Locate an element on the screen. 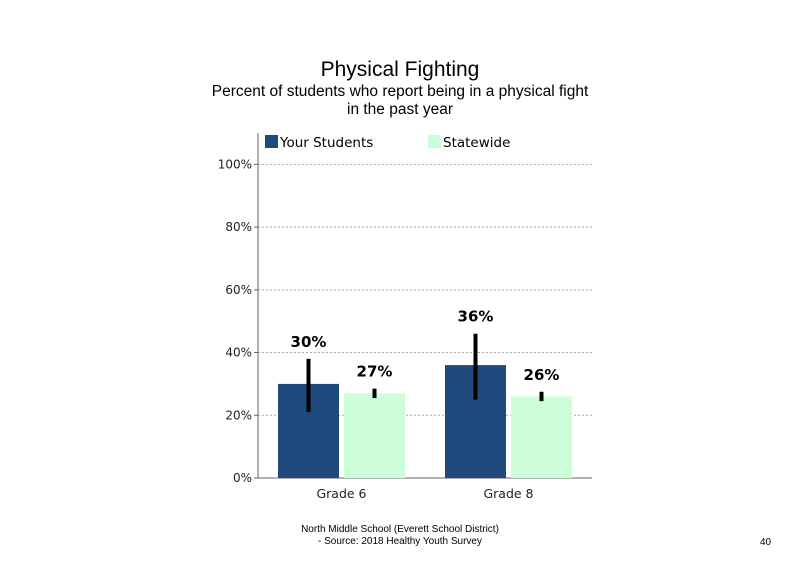  x-category-label: Grade 8 is located at coordinates (508, 493).